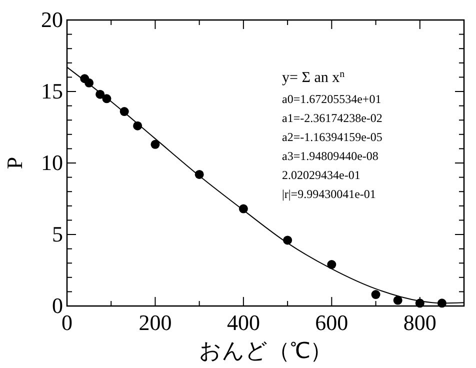 This screenshot has width=476, height=368. Describe the element at coordinates (330, 156) in the screenshot. I see `annotation: a3=1.94809440e-08` at that location.